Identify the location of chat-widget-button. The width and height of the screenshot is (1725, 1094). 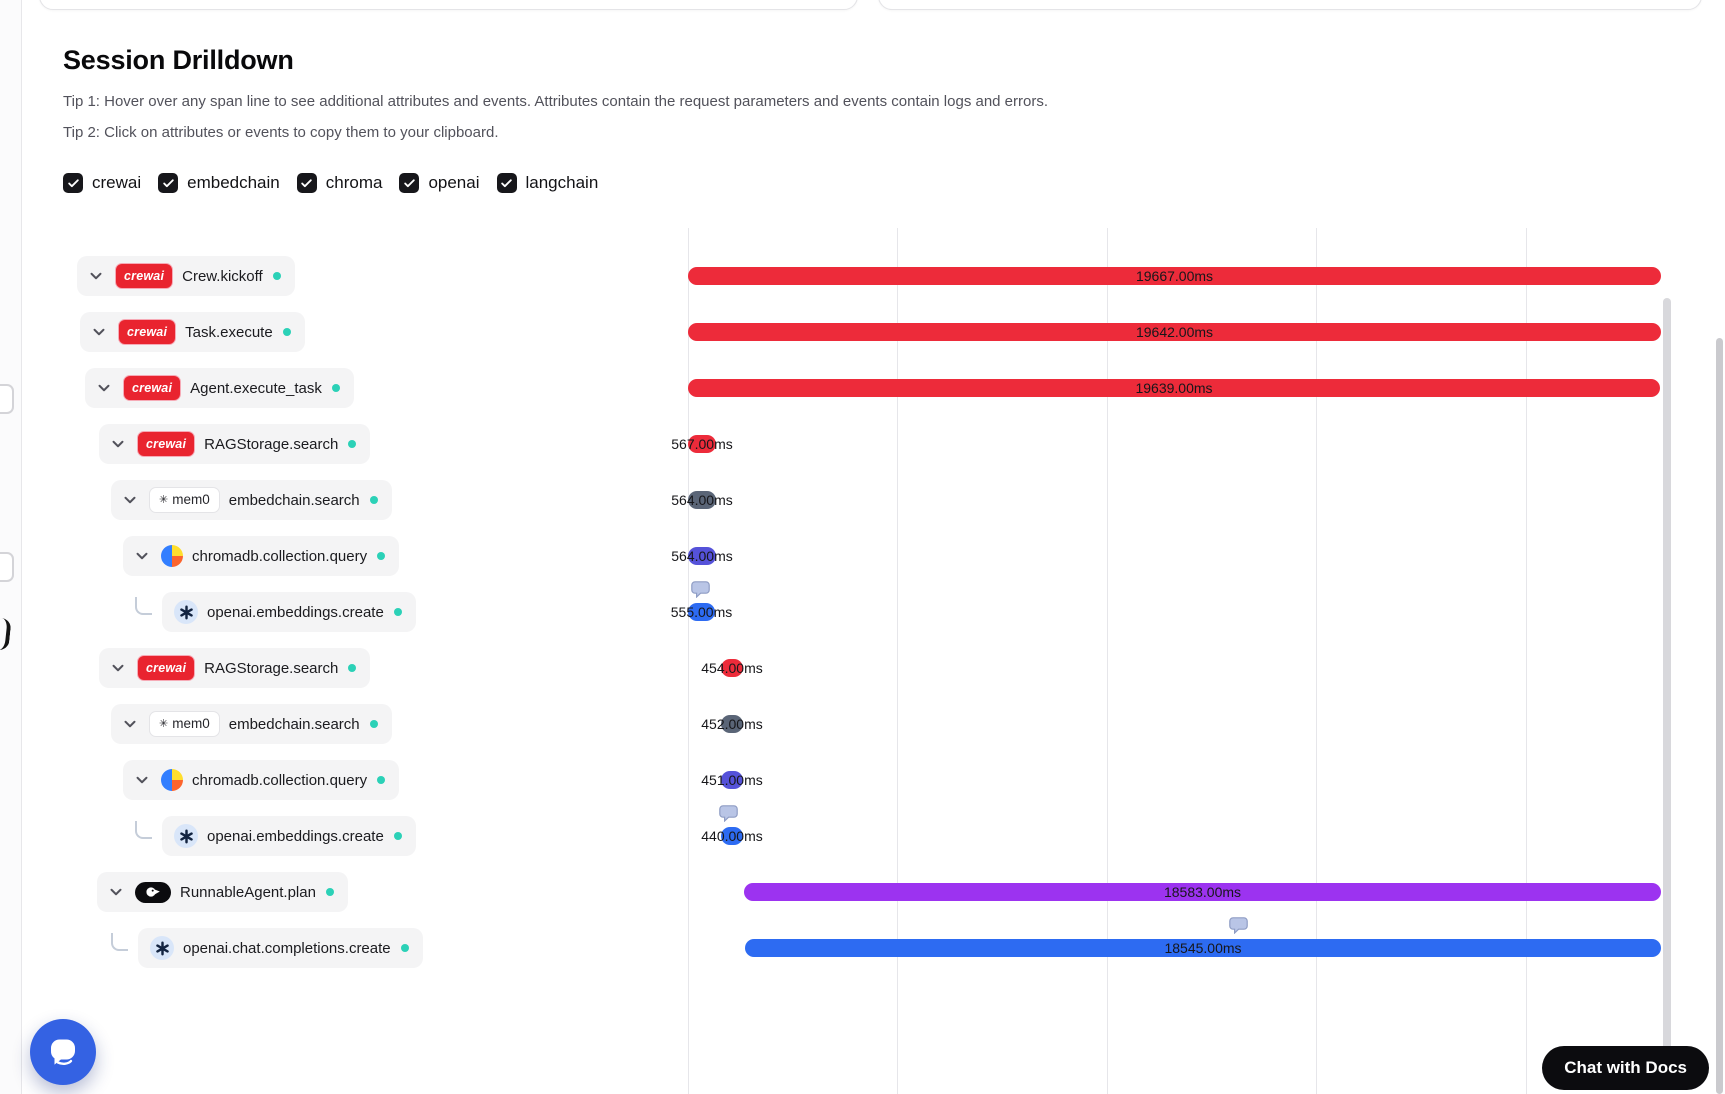
(63, 1052).